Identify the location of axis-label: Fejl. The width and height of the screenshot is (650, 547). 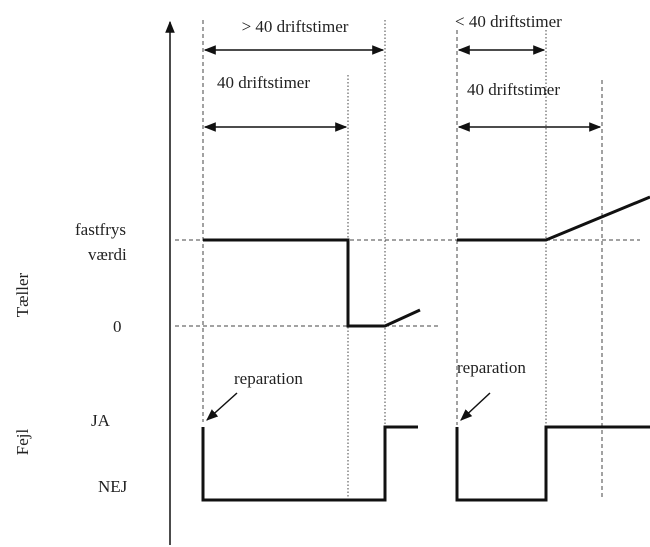
(22, 442).